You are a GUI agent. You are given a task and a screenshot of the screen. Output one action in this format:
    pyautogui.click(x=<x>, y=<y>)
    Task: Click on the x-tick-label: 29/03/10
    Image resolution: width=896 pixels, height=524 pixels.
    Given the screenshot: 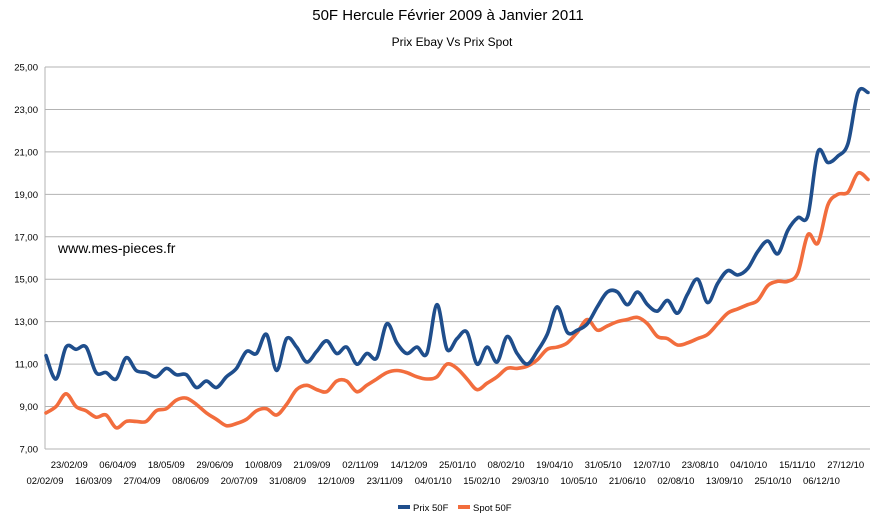 What is the action you would take?
    pyautogui.click(x=530, y=481)
    